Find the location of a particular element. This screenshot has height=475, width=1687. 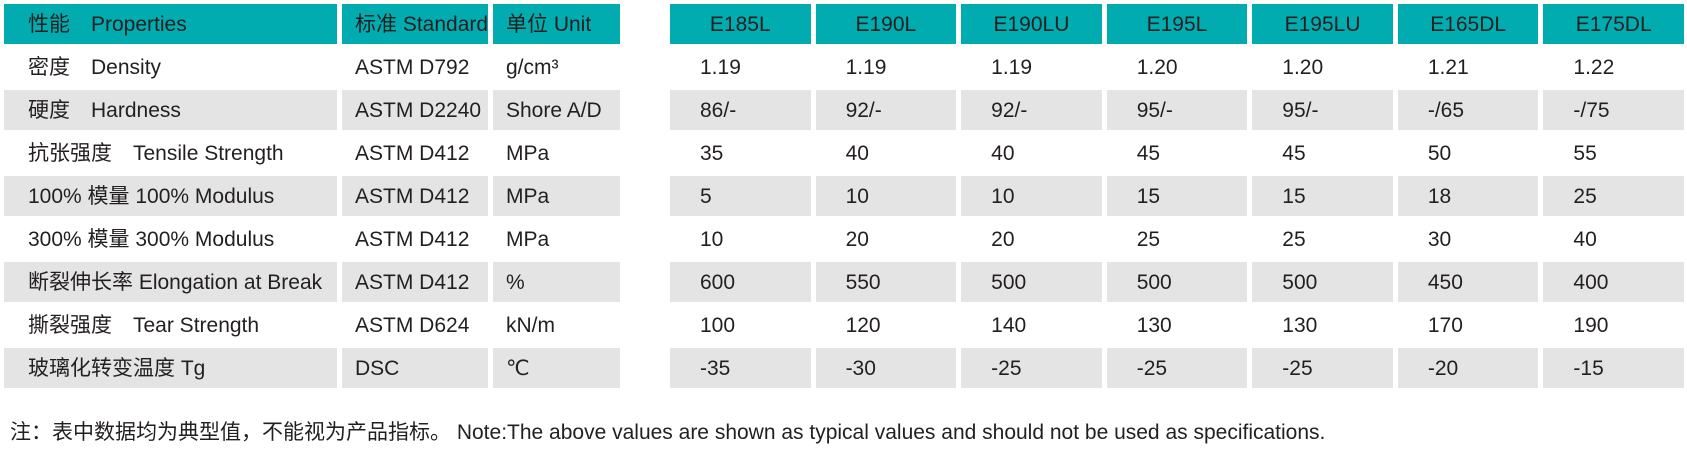

value-cell-e190l: 10 is located at coordinates (886, 196).